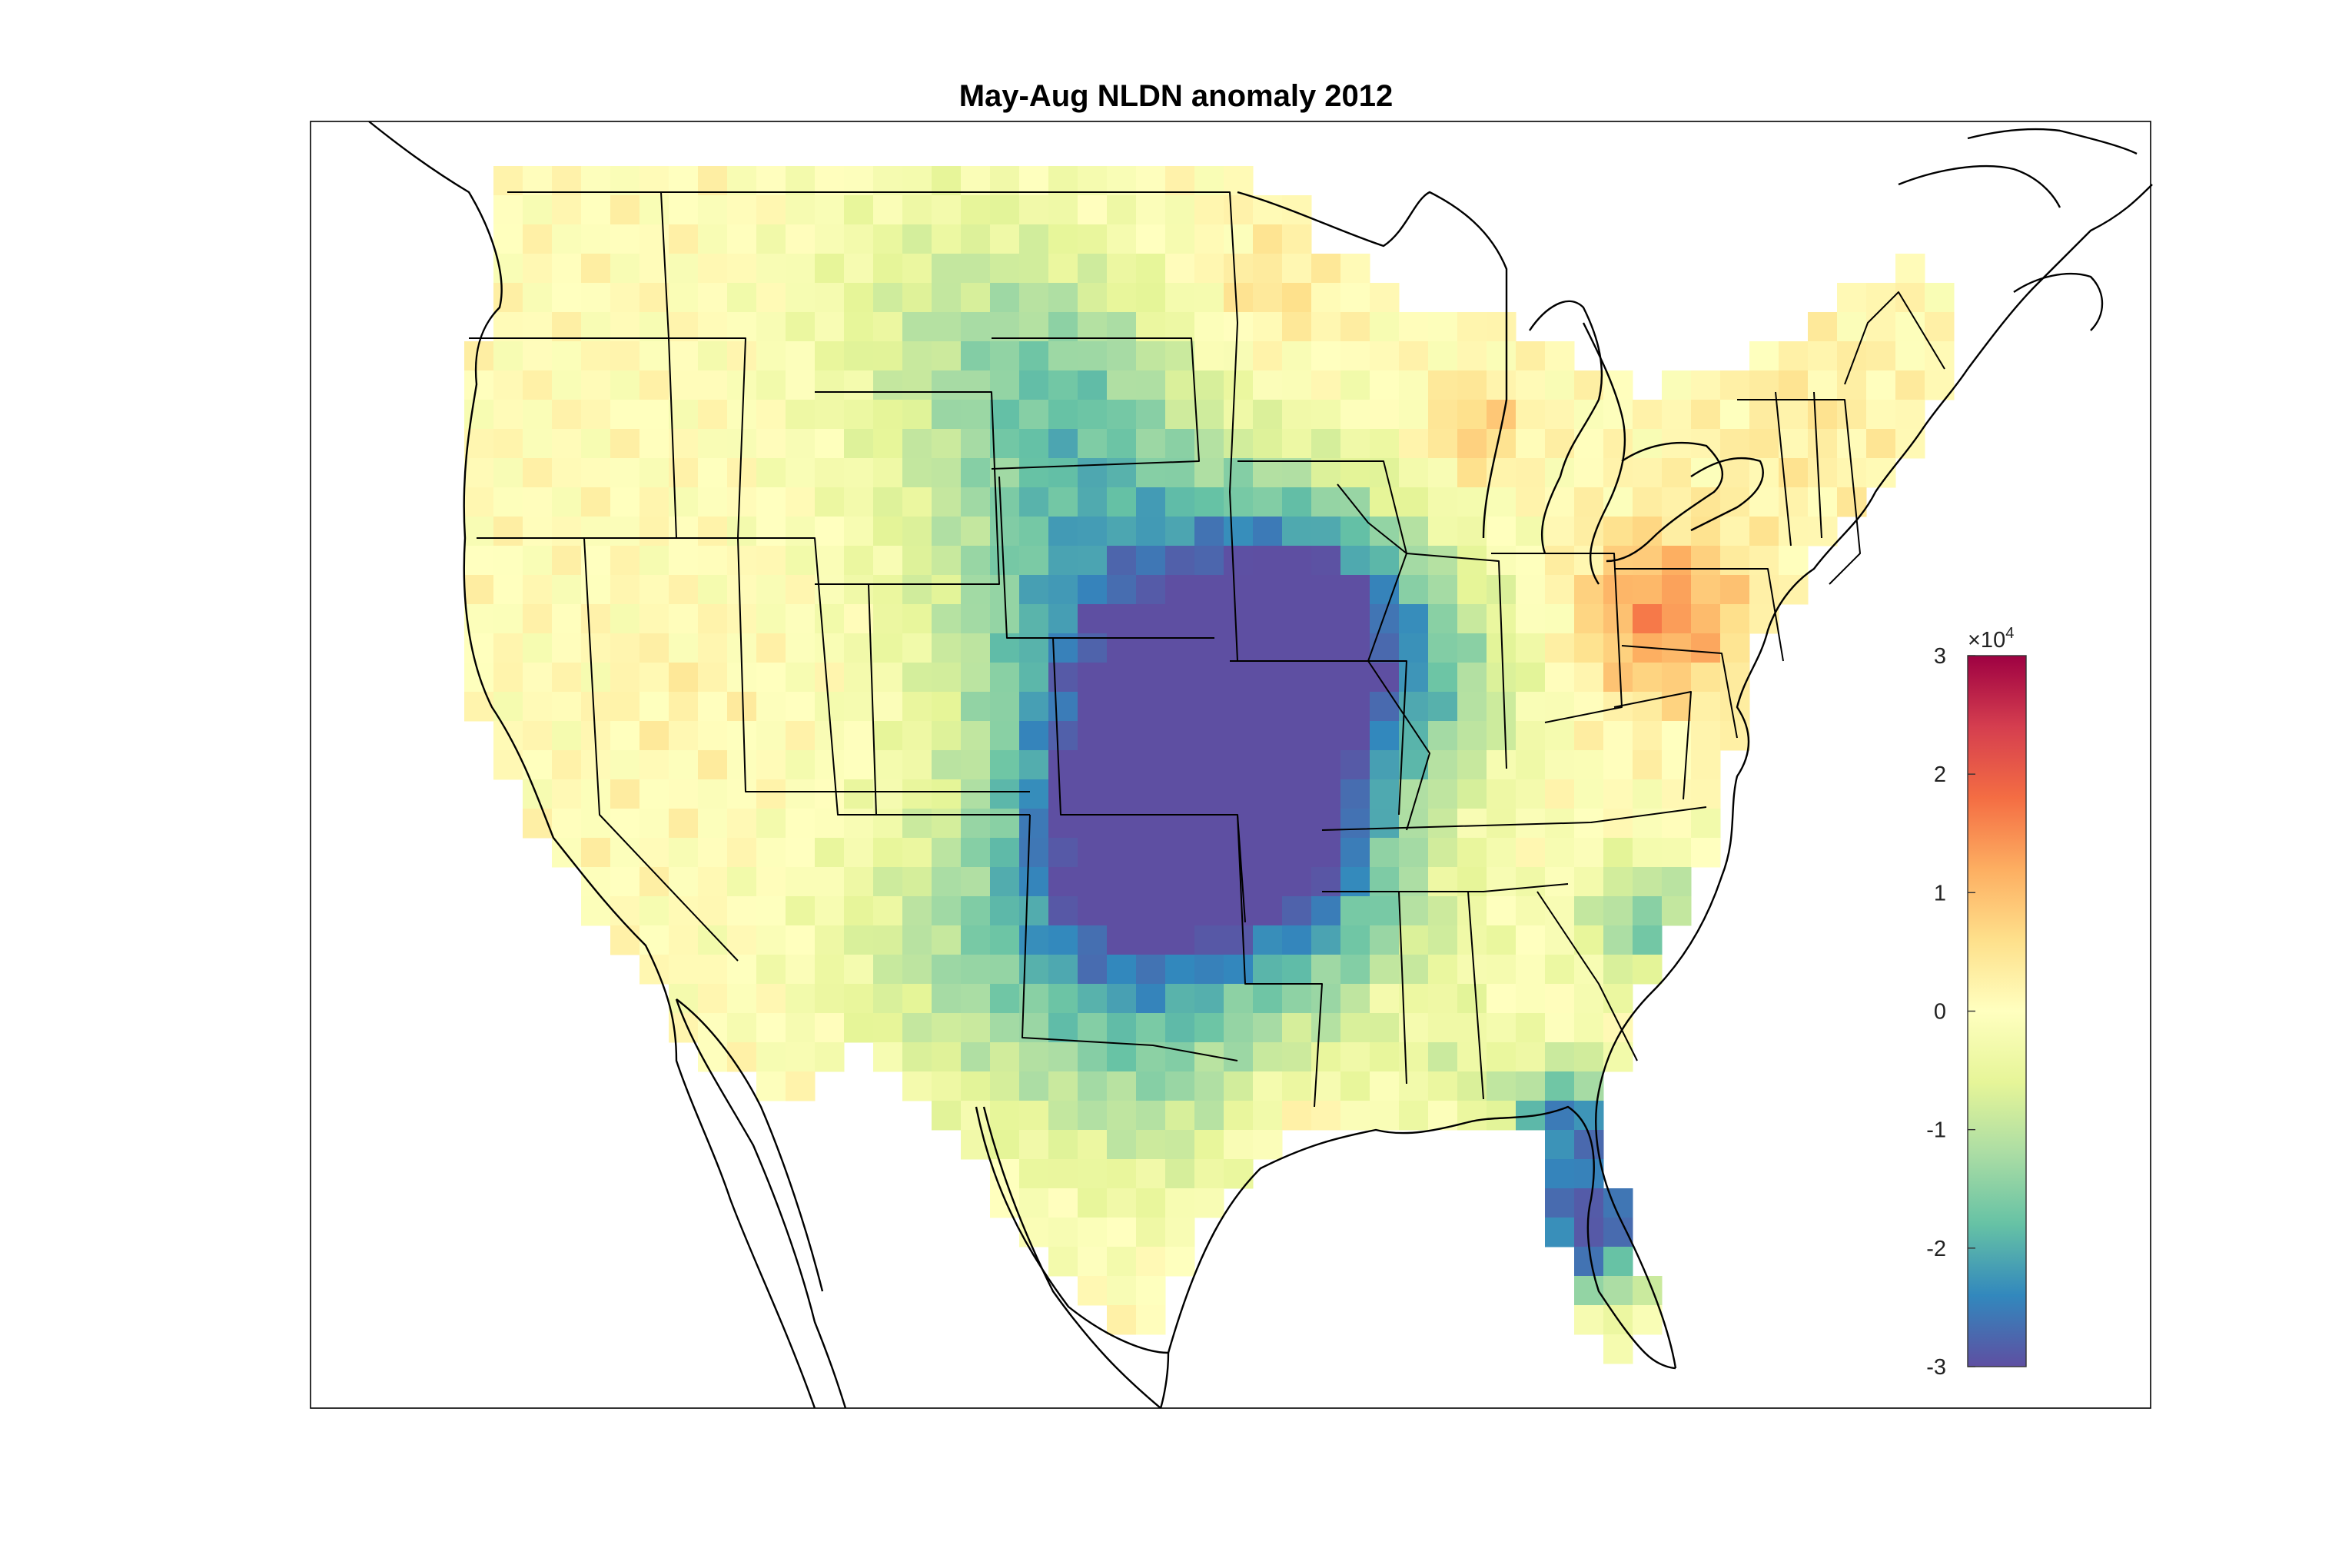 The height and width of the screenshot is (1568, 2352). Describe the element at coordinates (1950, 1012) in the screenshot. I see `colorbar-ticks: 3 2 1 0 -1 -2 -3` at that location.